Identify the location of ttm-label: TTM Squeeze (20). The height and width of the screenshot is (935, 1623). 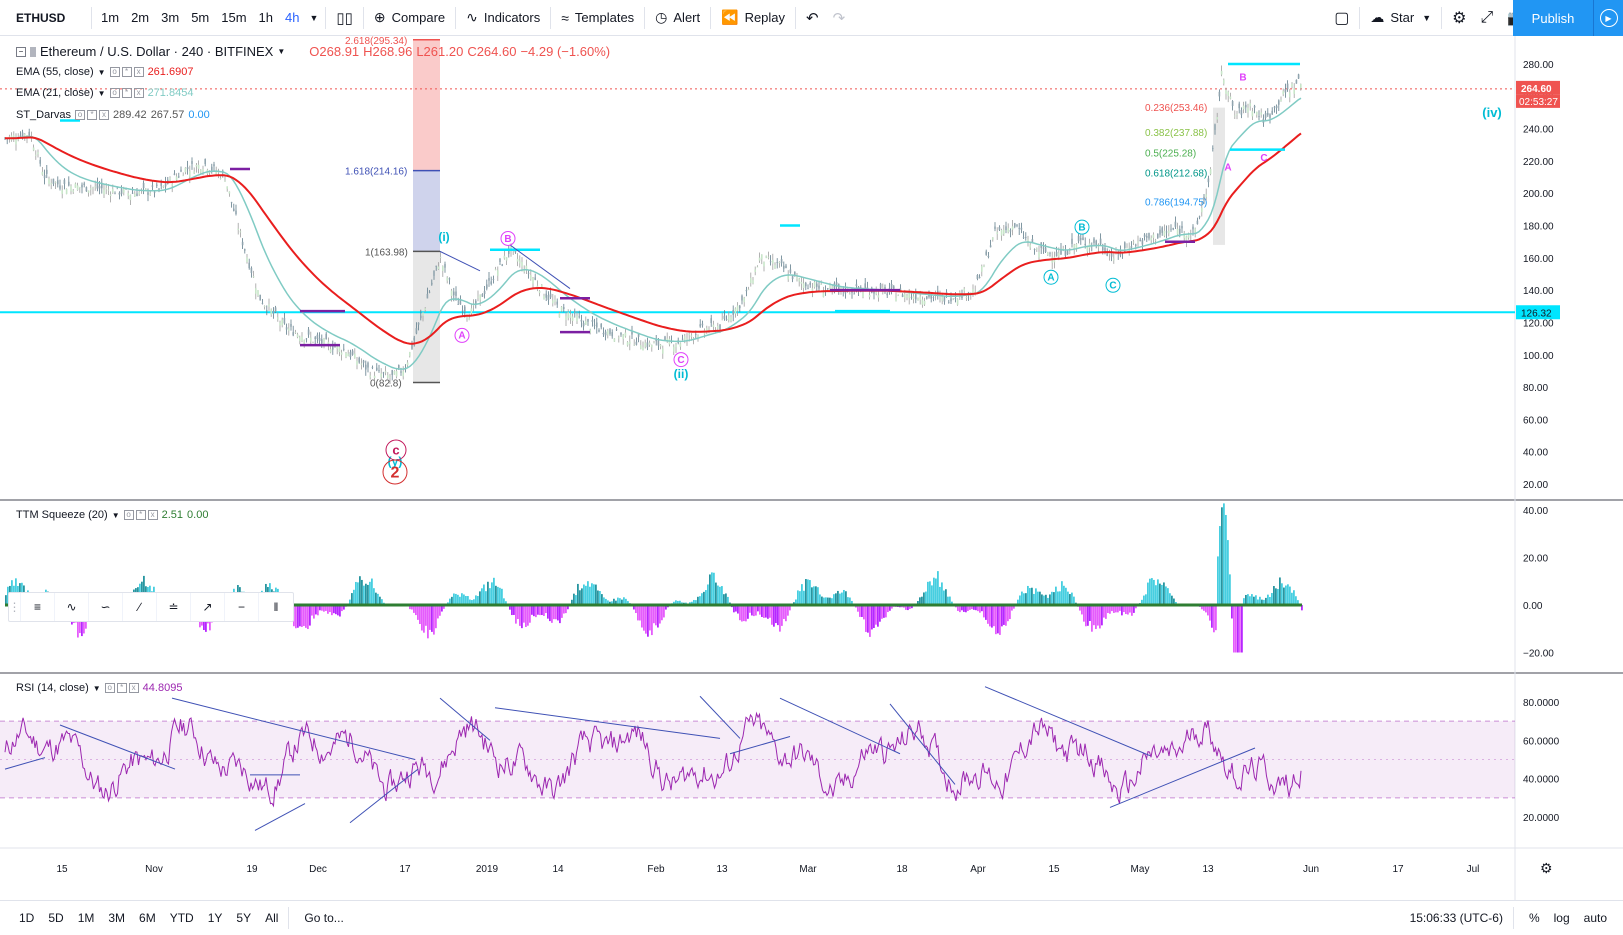
(62, 515).